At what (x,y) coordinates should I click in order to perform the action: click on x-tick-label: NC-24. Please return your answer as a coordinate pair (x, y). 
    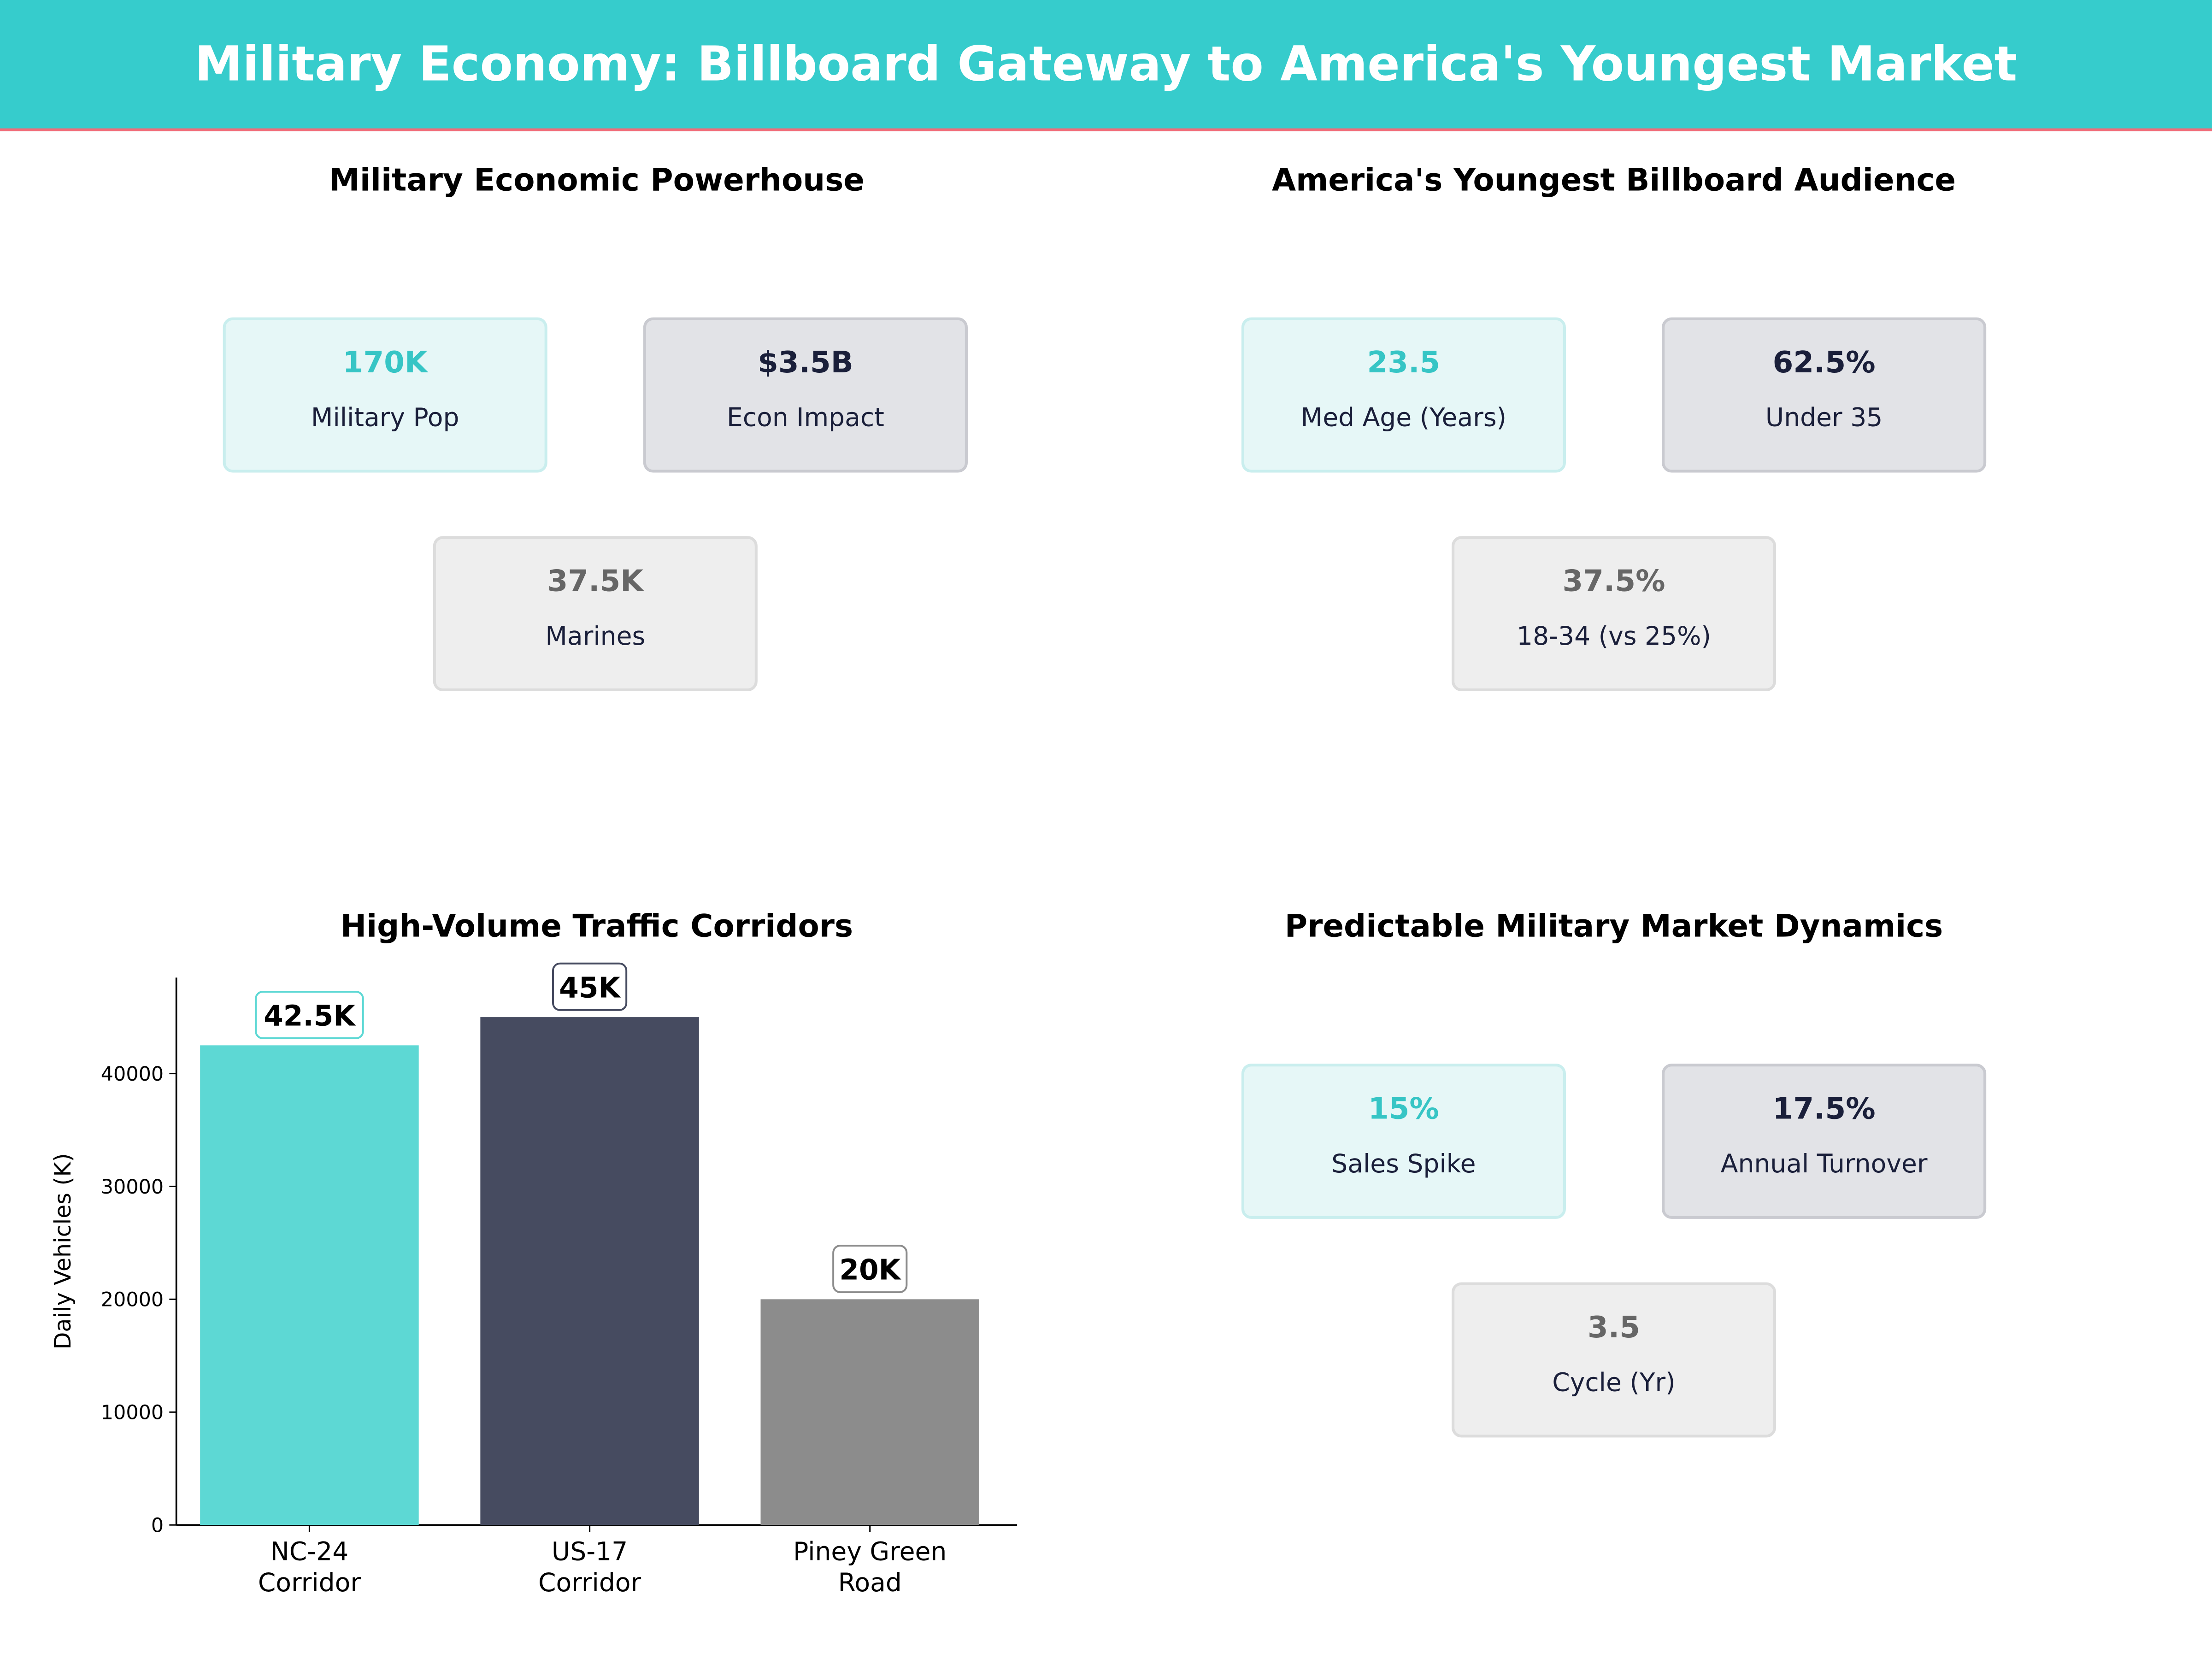
    Looking at the image, I should click on (310, 1551).